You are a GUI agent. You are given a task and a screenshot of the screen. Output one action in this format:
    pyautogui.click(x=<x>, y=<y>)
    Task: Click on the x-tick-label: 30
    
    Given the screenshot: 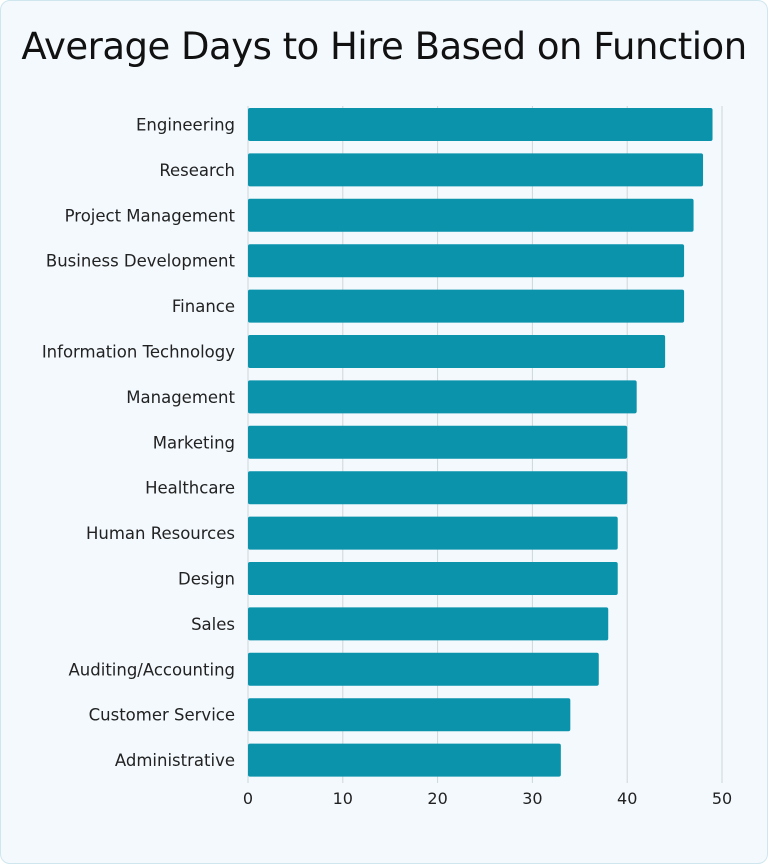 What is the action you would take?
    pyautogui.click(x=532, y=798)
    